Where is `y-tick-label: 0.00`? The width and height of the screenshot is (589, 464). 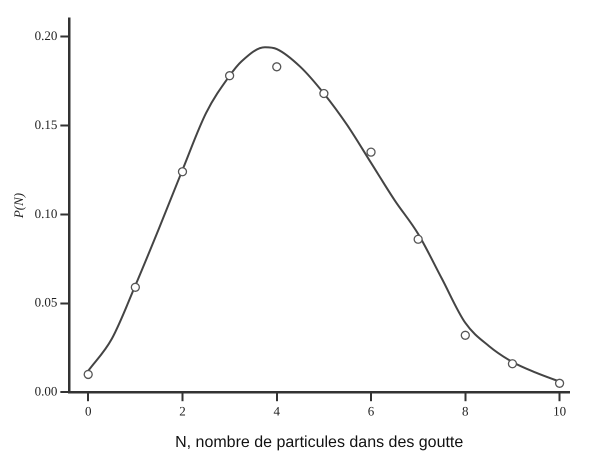
y-tick-label: 0.00 is located at coordinates (46, 391).